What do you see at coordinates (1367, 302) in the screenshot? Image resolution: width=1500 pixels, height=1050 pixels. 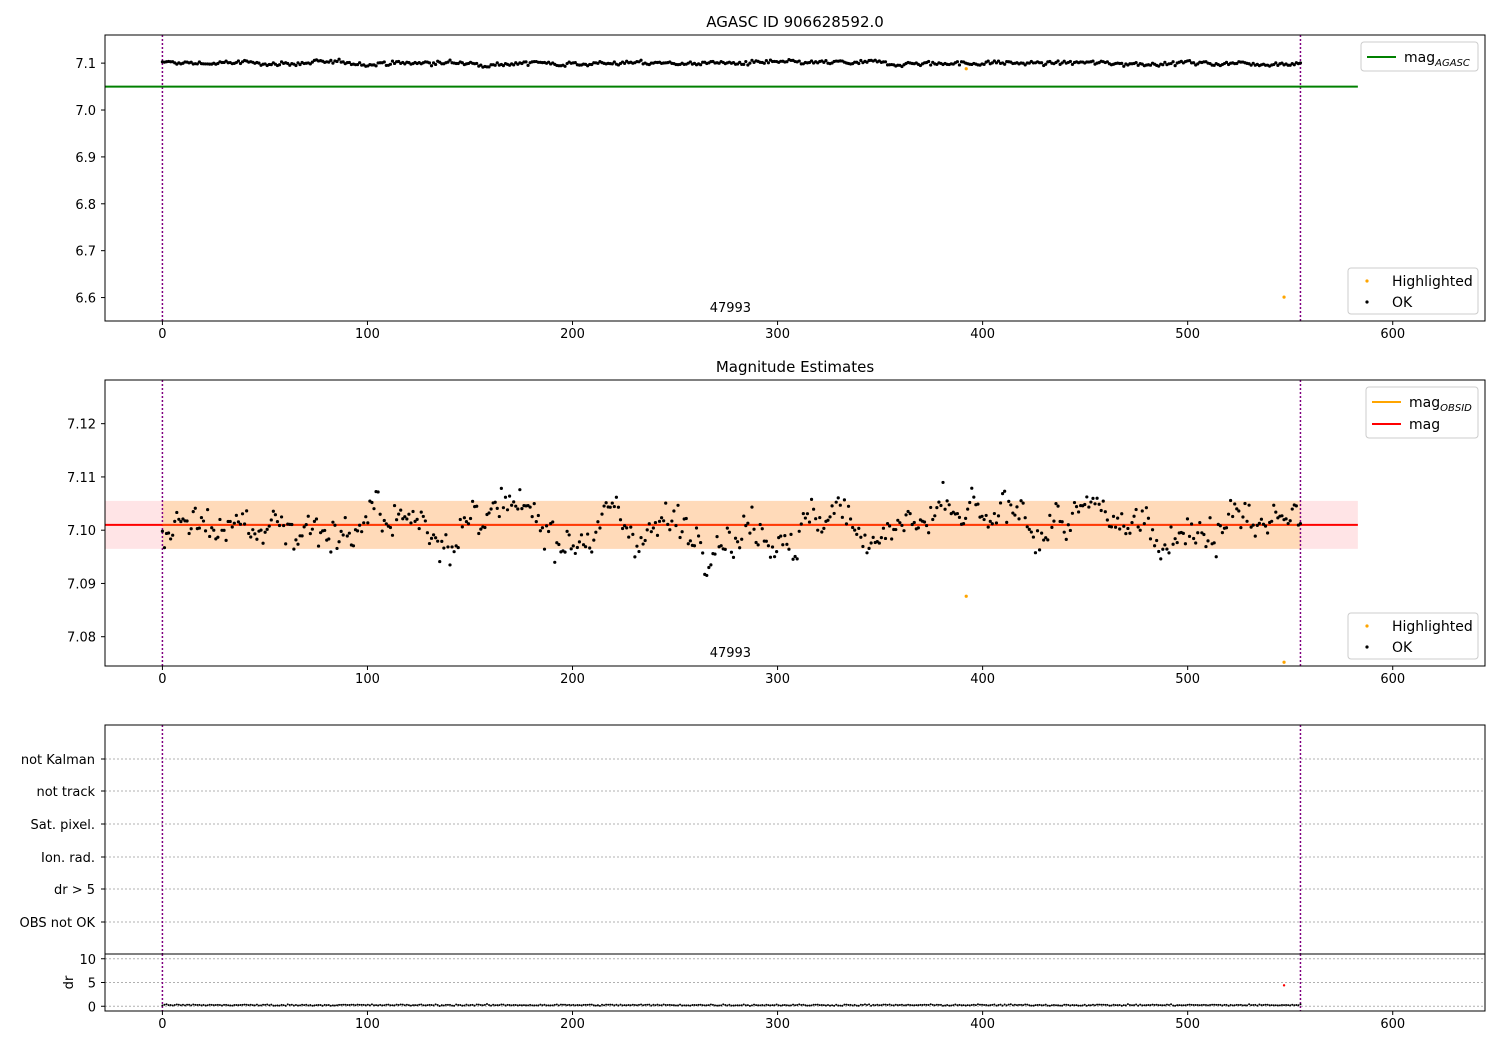 I see `legend-ok-marker` at bounding box center [1367, 302].